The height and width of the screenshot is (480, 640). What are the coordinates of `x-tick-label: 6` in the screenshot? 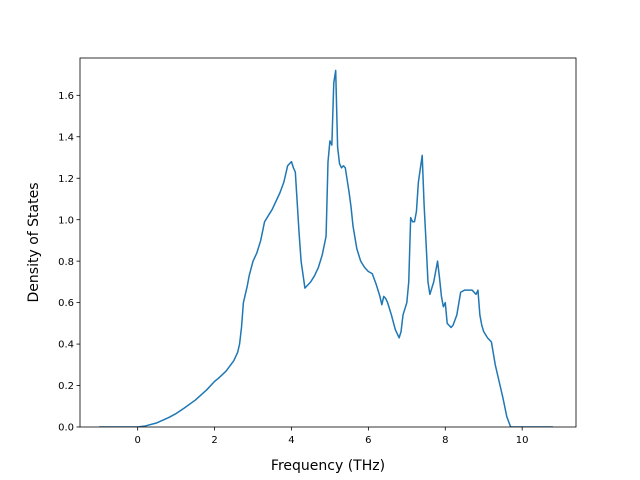 It's located at (368, 440).